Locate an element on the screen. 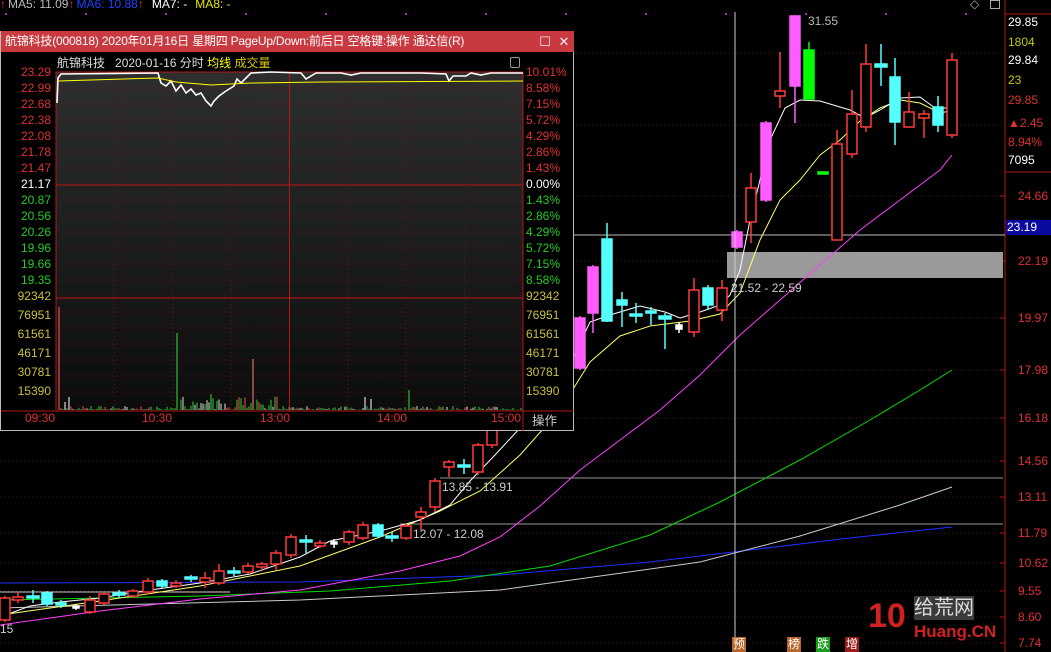 The width and height of the screenshot is (1051, 652). event-marker-zeng: 增 is located at coordinates (852, 644).